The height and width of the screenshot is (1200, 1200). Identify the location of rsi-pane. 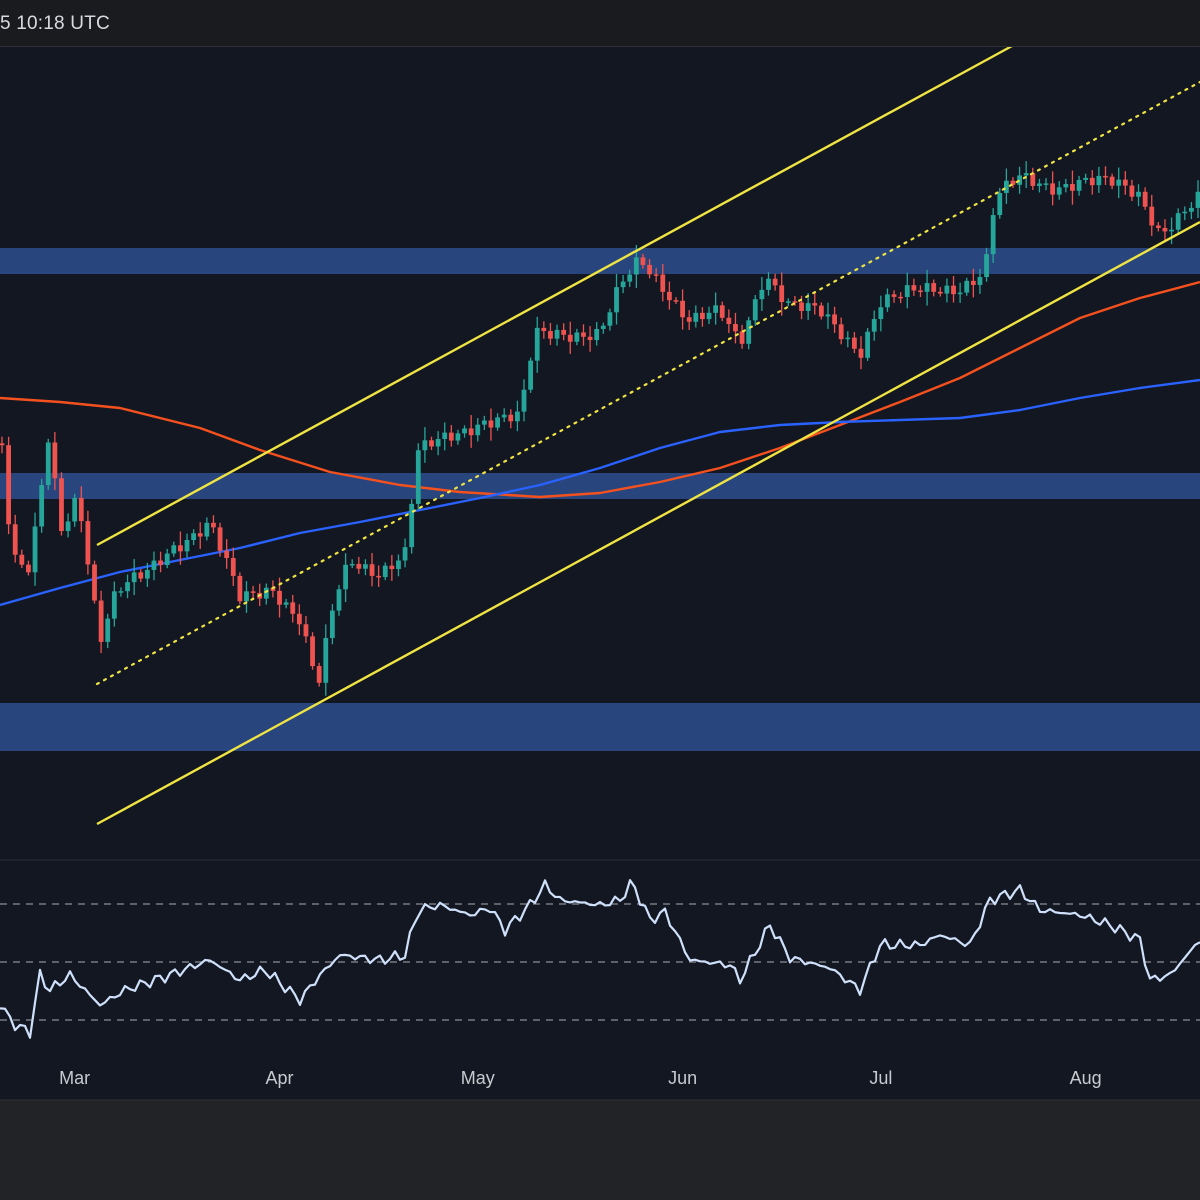
(600, 959).